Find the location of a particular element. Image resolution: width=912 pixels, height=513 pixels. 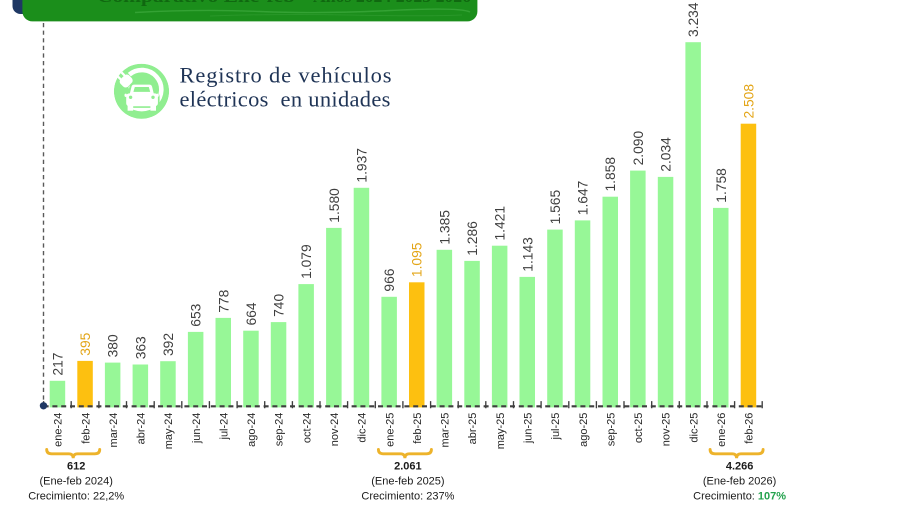

svg-text: Crecimiento: 22,2% is located at coordinates (76, 496).